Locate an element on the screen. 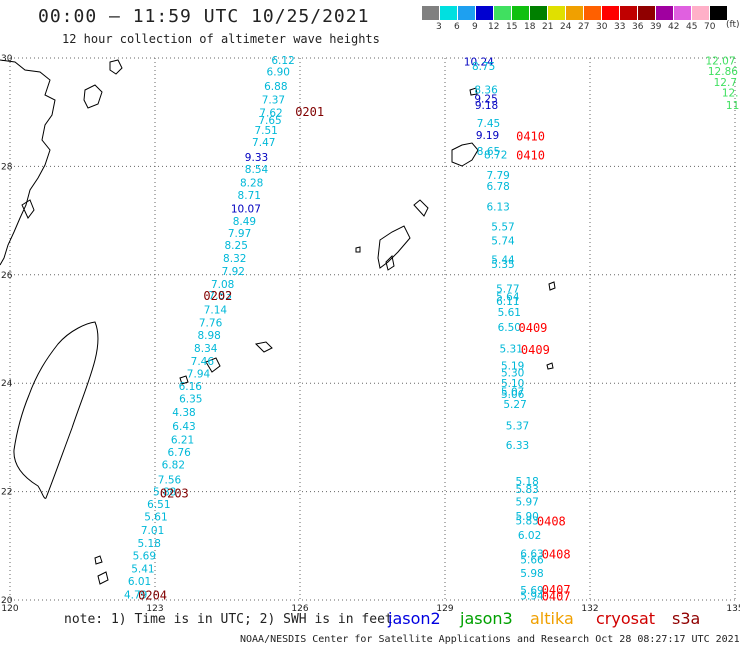 The height and width of the screenshot is (650, 740). okinawa-island is located at coordinates (394, 247).